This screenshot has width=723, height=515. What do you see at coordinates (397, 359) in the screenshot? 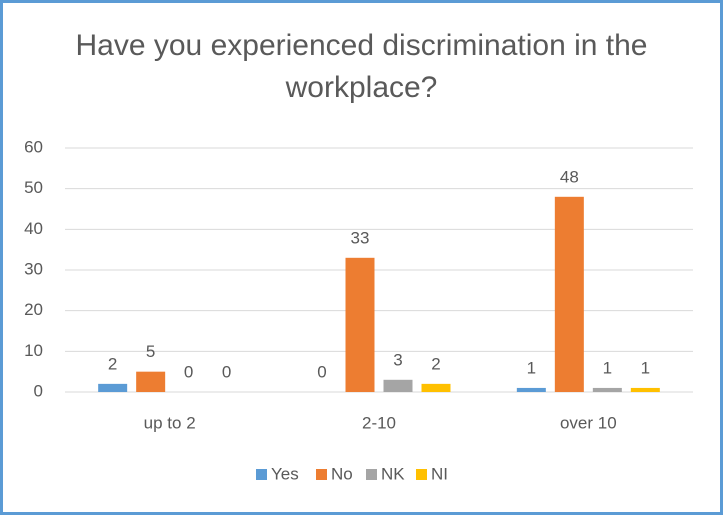
I see `value-label: 3` at bounding box center [397, 359].